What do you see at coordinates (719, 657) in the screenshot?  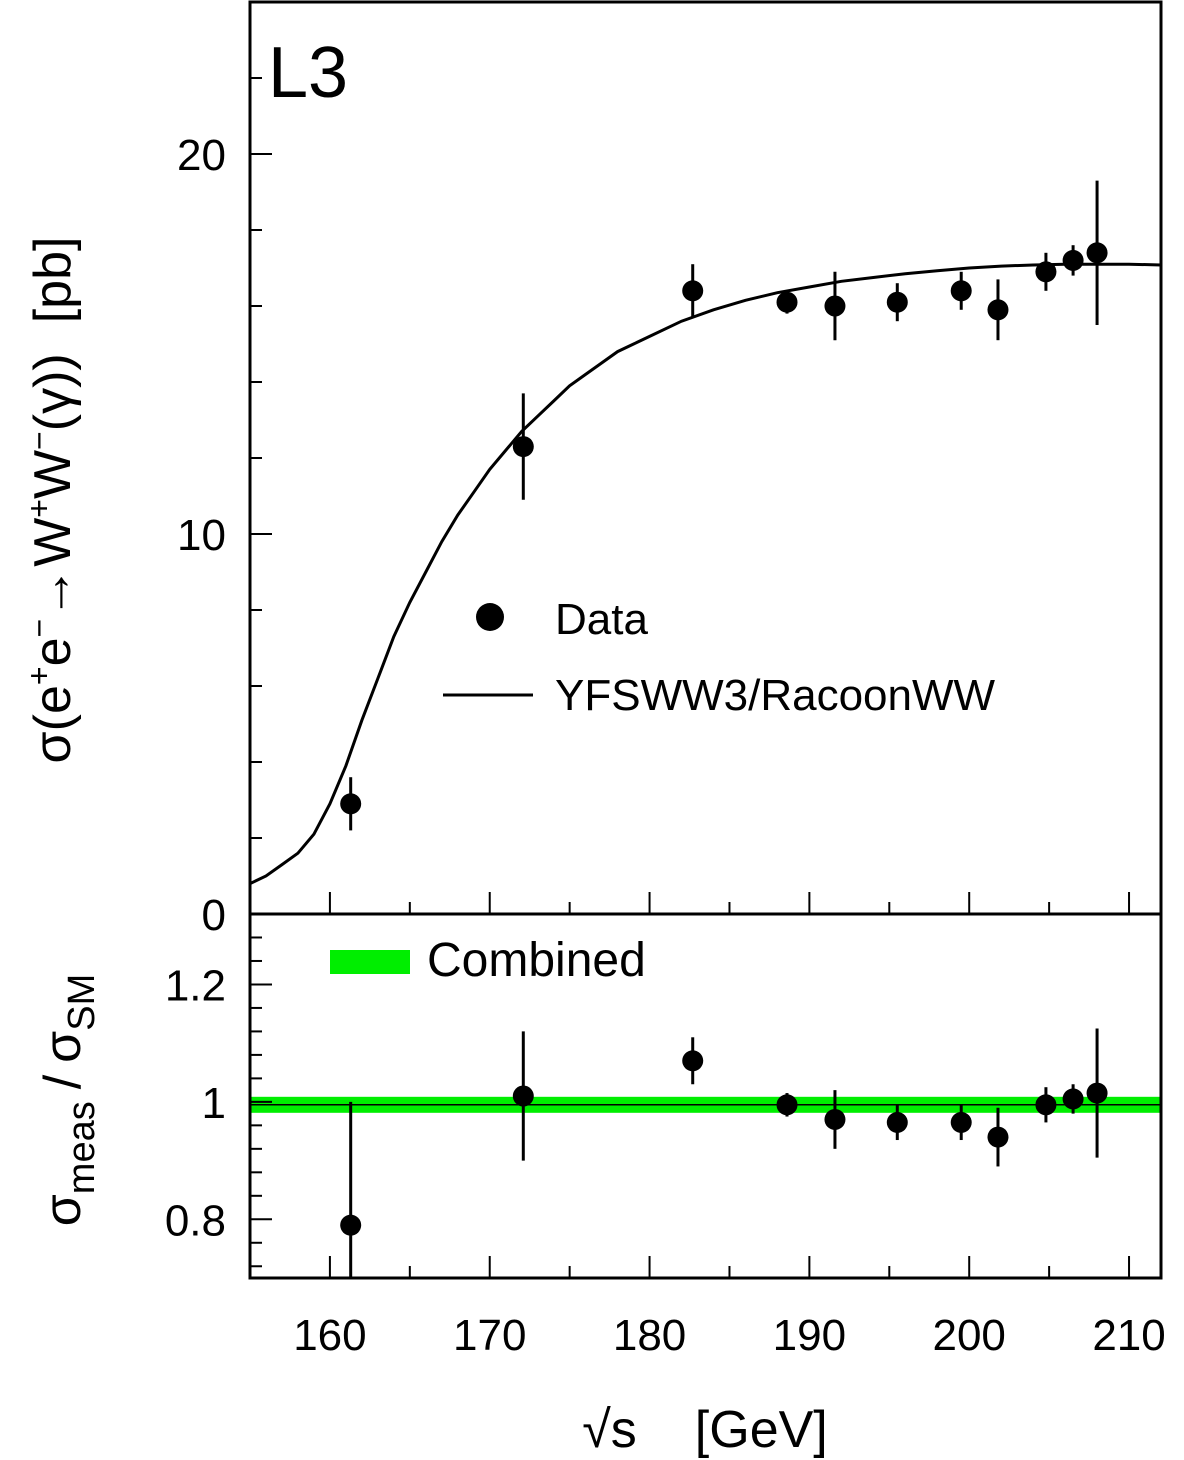 I see `top-legend: Data YFSWW3/RacoonWW` at bounding box center [719, 657].